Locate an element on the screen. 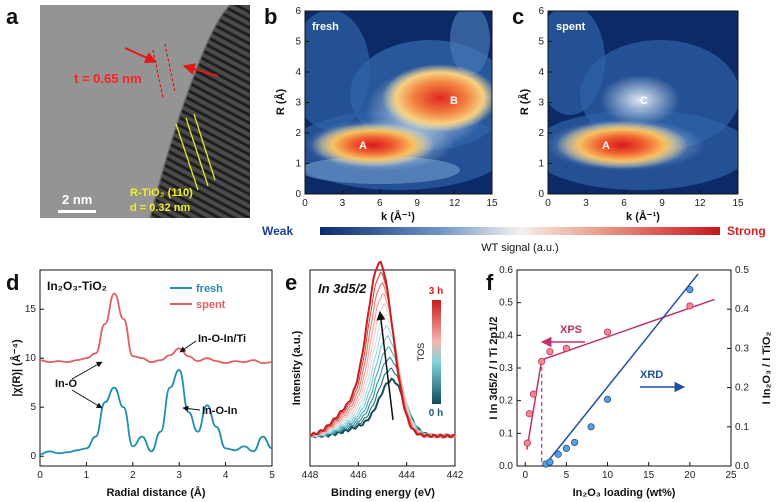 This screenshot has height=502, width=779. peak-a-label-b: A is located at coordinates (363, 146).